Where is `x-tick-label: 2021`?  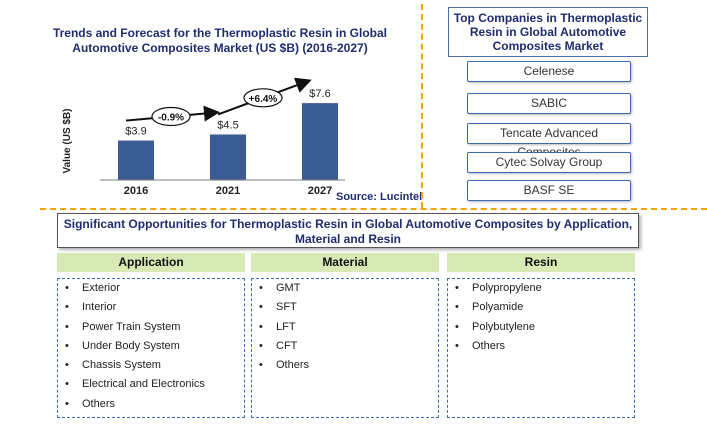
x-tick-label: 2021 is located at coordinates (228, 191).